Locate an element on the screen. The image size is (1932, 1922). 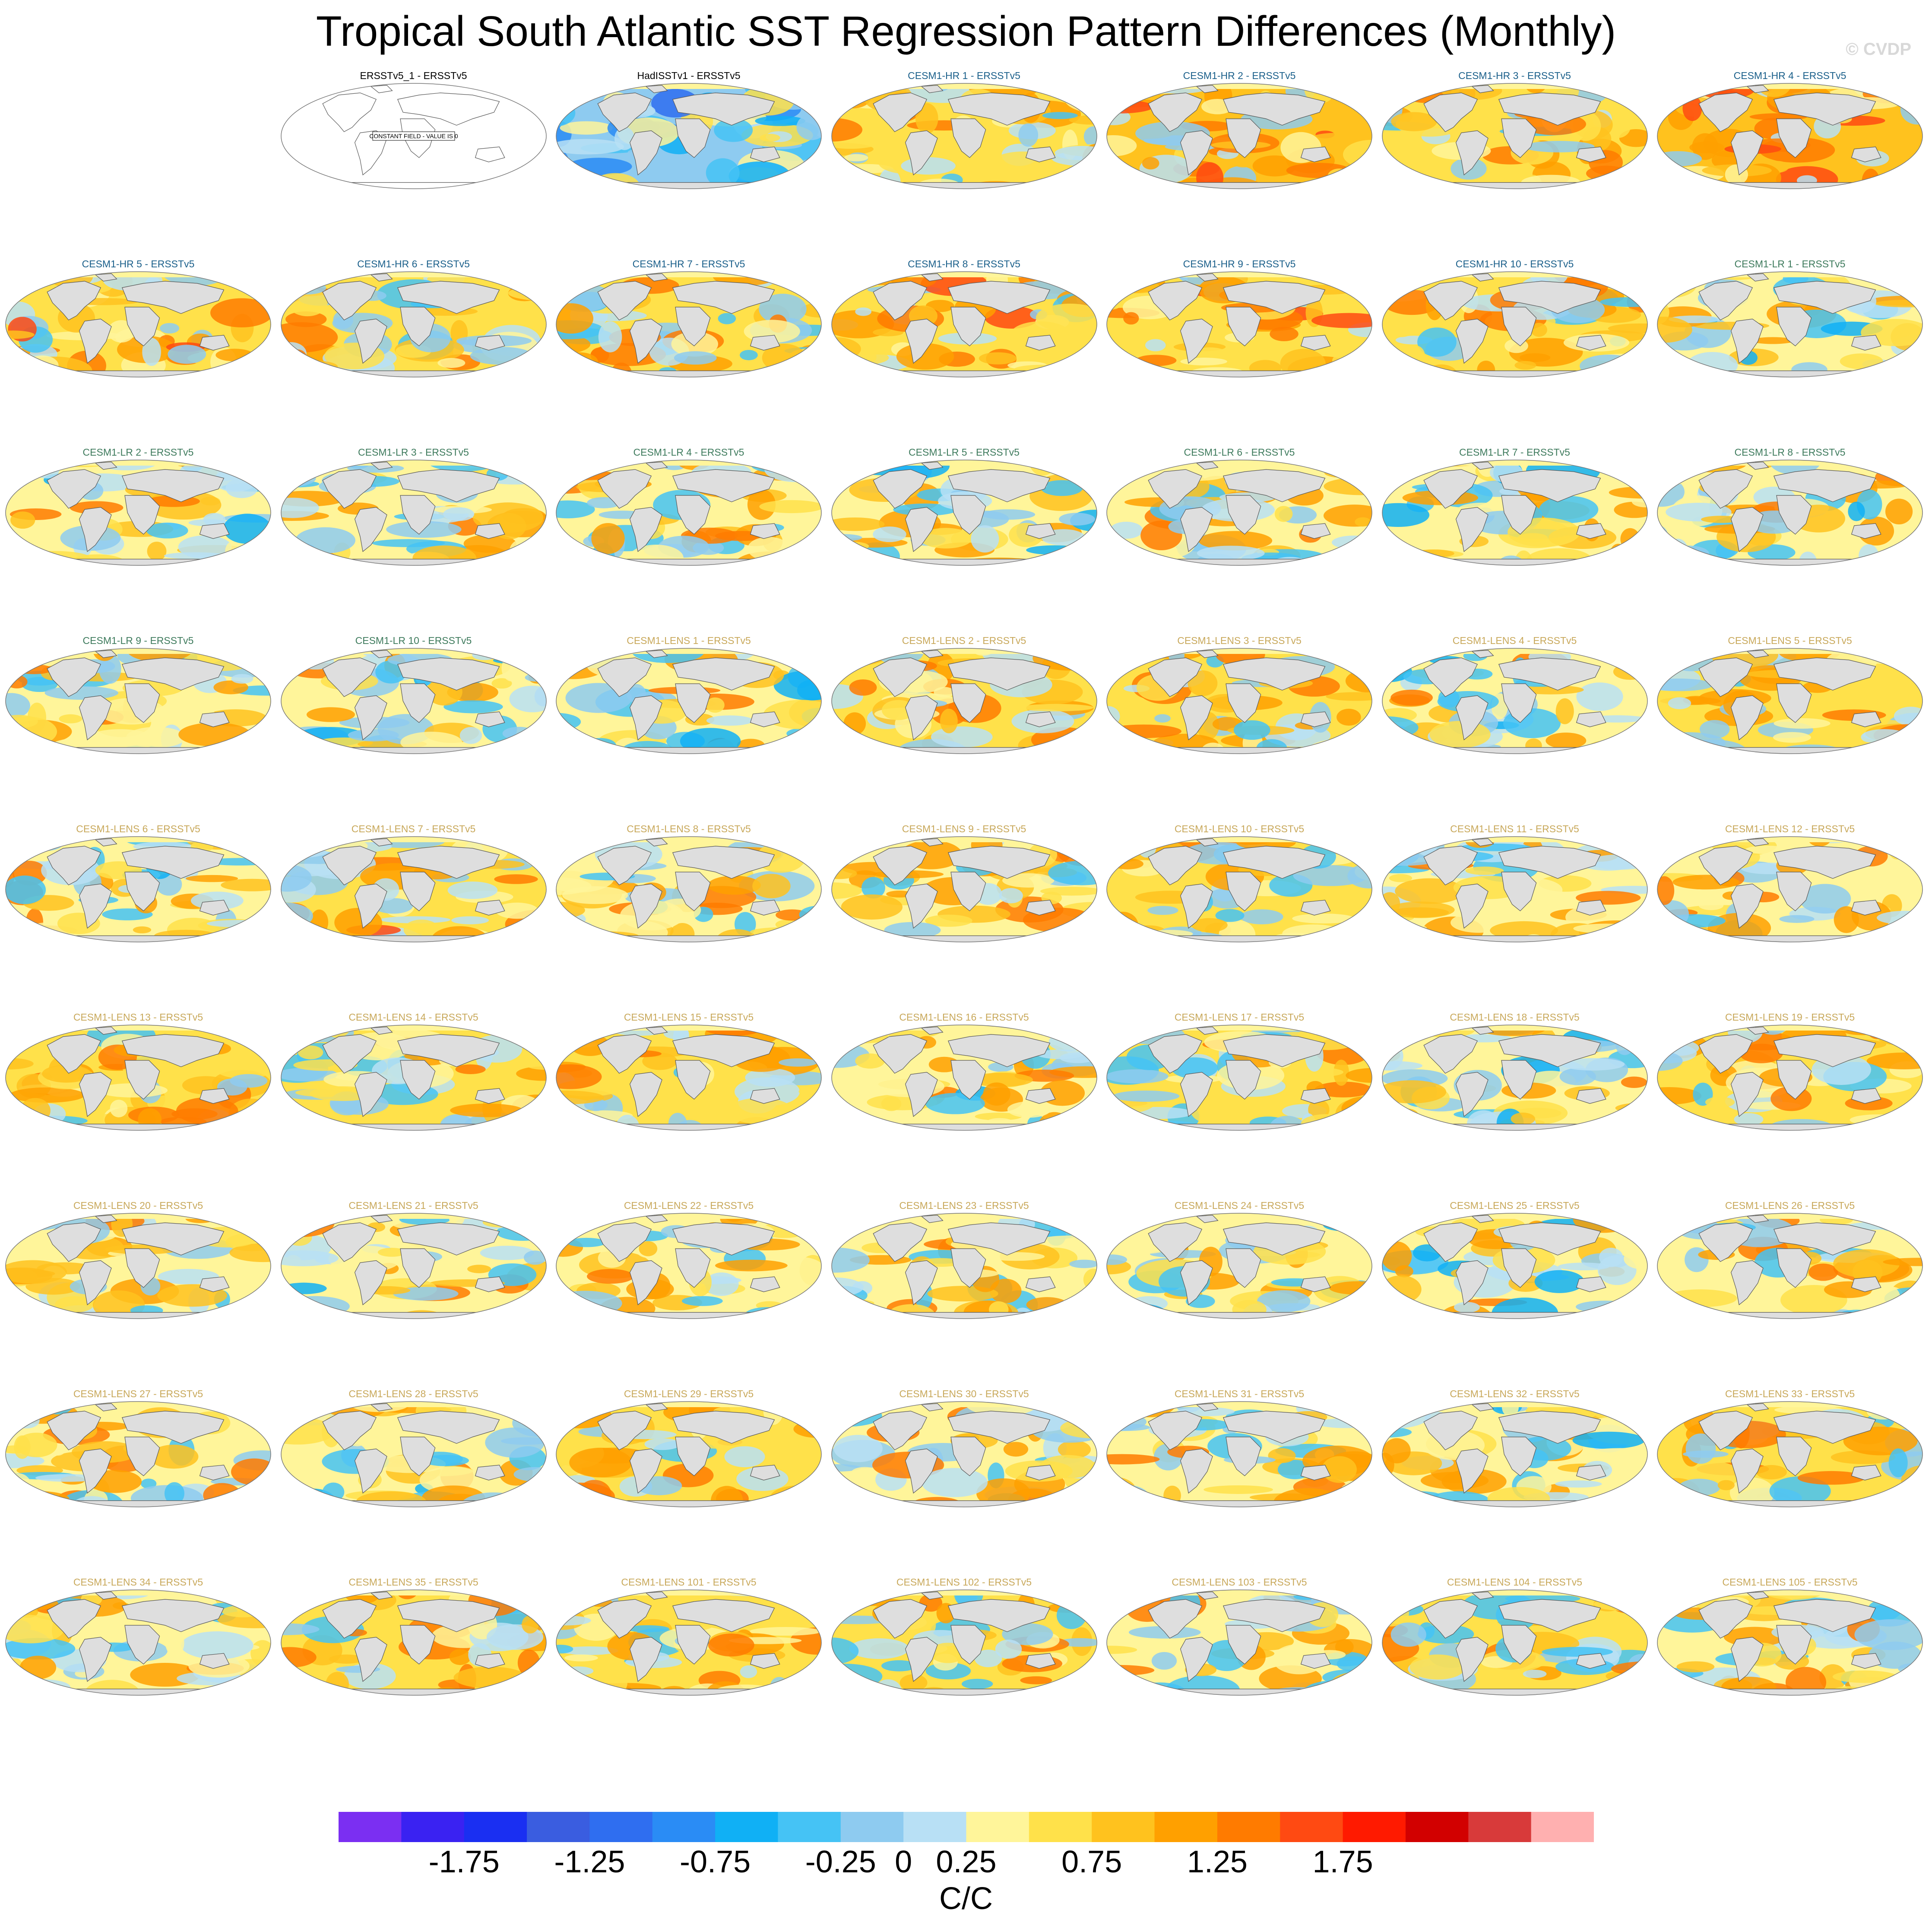
map-panel: CESM1-LENS 17 - ERSSTv5 is located at coordinates (1239, 1072).